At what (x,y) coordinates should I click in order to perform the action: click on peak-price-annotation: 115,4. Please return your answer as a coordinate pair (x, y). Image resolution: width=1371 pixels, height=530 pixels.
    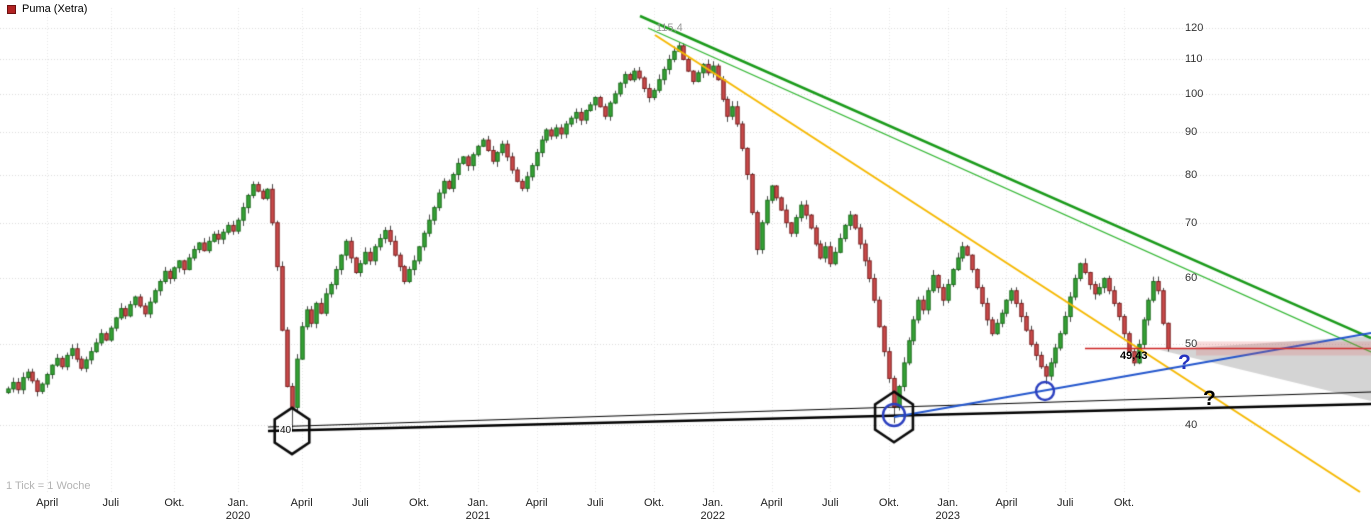
    Looking at the image, I should click on (669, 28).